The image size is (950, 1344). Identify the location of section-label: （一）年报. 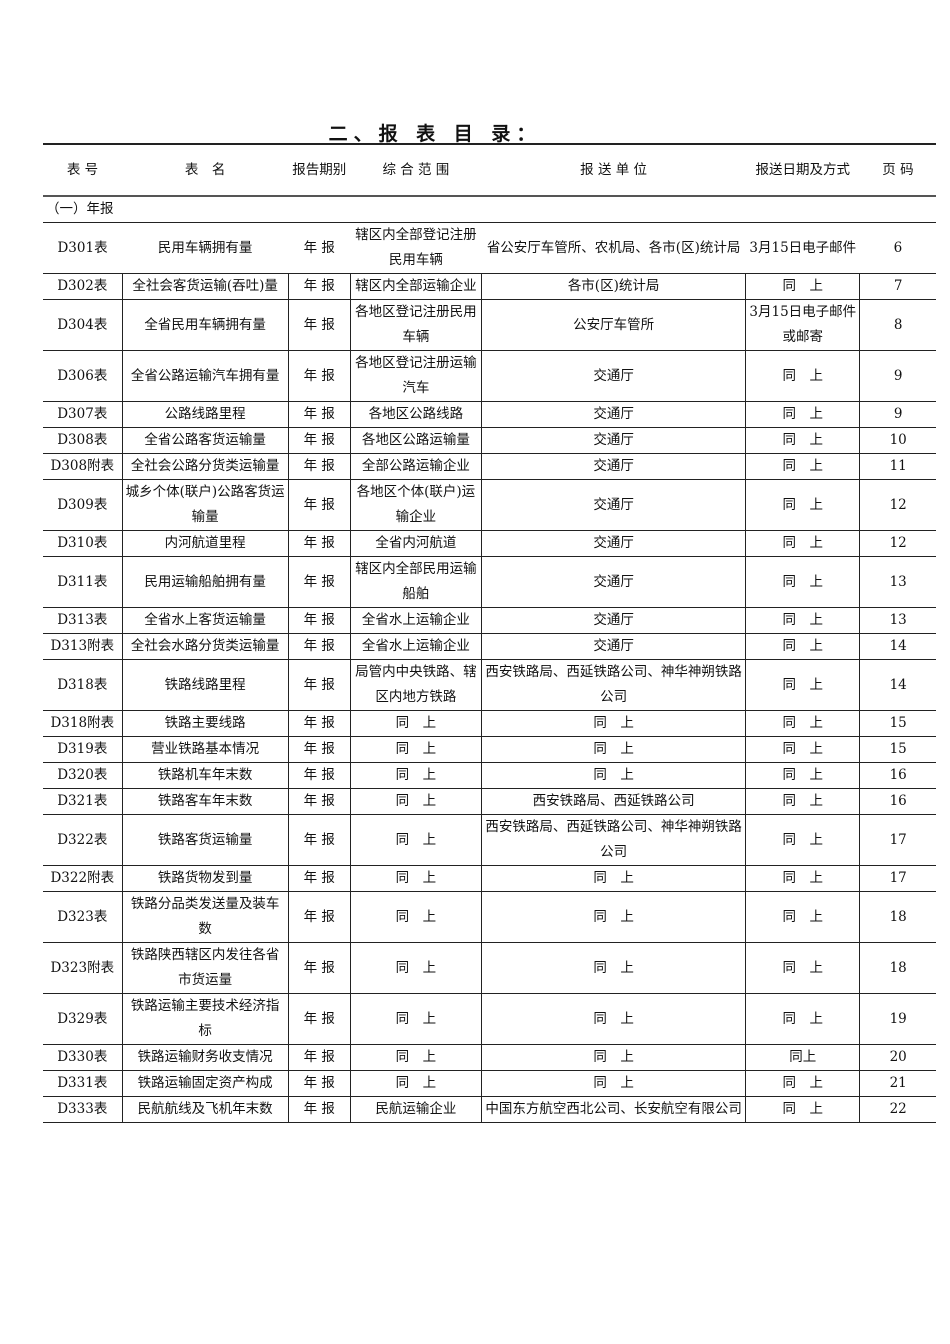
(489, 209).